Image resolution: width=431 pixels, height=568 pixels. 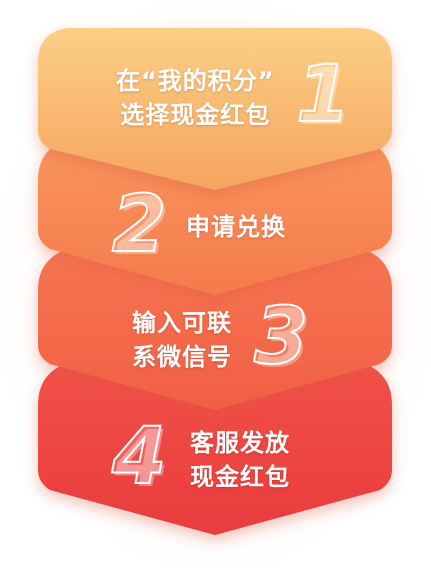 I want to click on step-4-text: 客服发放 现金红包, so click(x=240, y=460).